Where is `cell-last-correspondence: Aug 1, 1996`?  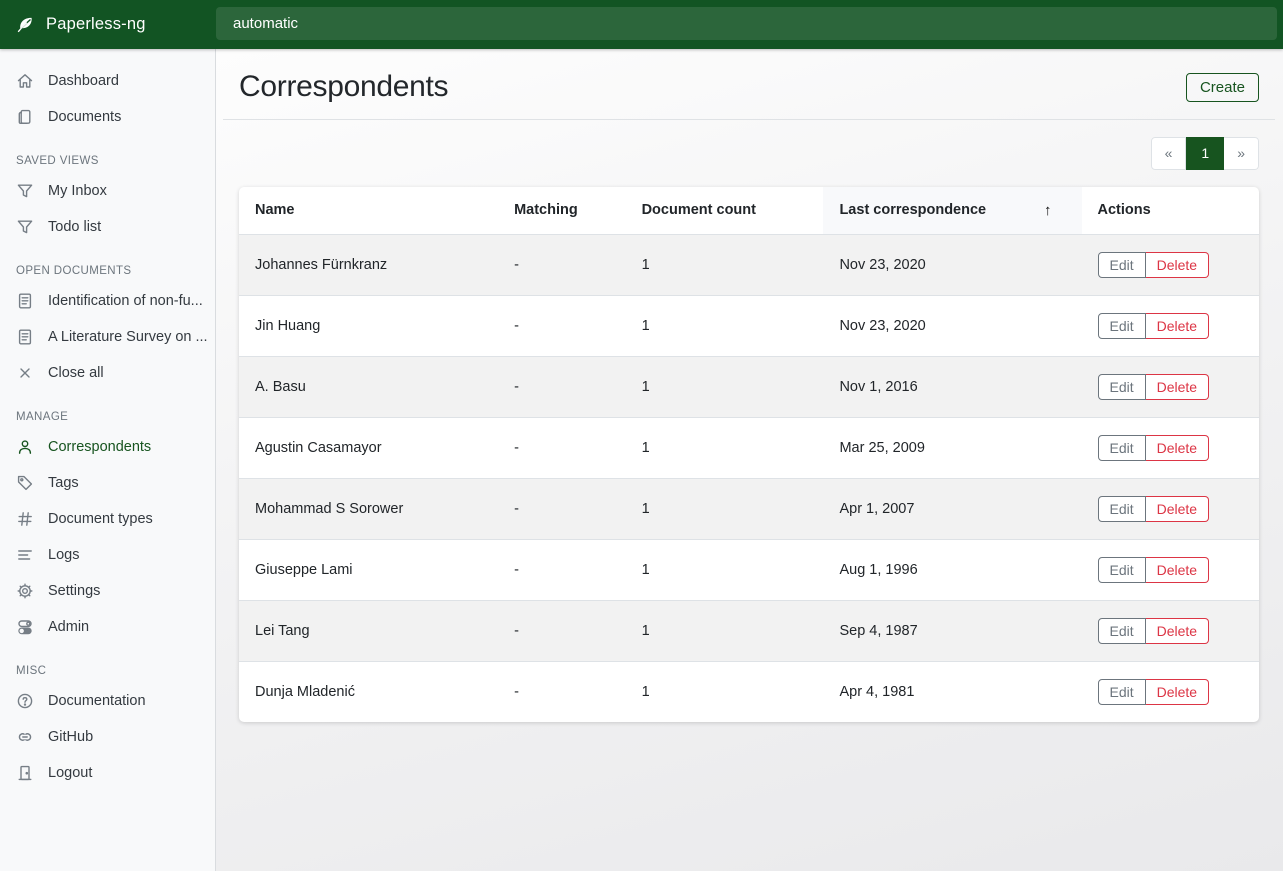
cell-last-correspondence: Aug 1, 1996 is located at coordinates (952, 569).